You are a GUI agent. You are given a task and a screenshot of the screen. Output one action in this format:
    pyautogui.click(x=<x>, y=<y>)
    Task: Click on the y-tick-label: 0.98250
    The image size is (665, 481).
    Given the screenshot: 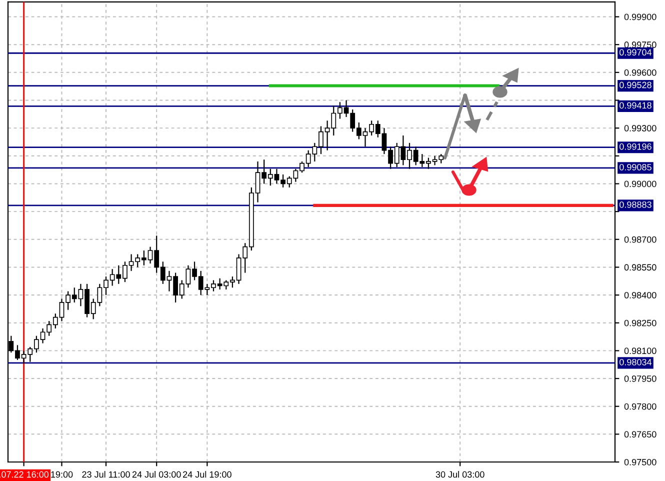 What is the action you would take?
    pyautogui.click(x=640, y=323)
    